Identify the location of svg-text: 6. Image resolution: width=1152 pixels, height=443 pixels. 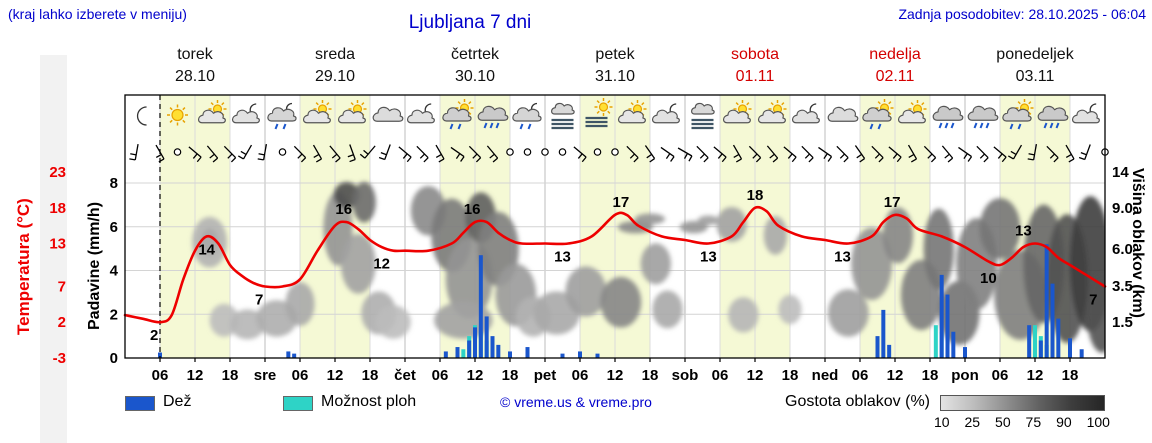
(114, 227).